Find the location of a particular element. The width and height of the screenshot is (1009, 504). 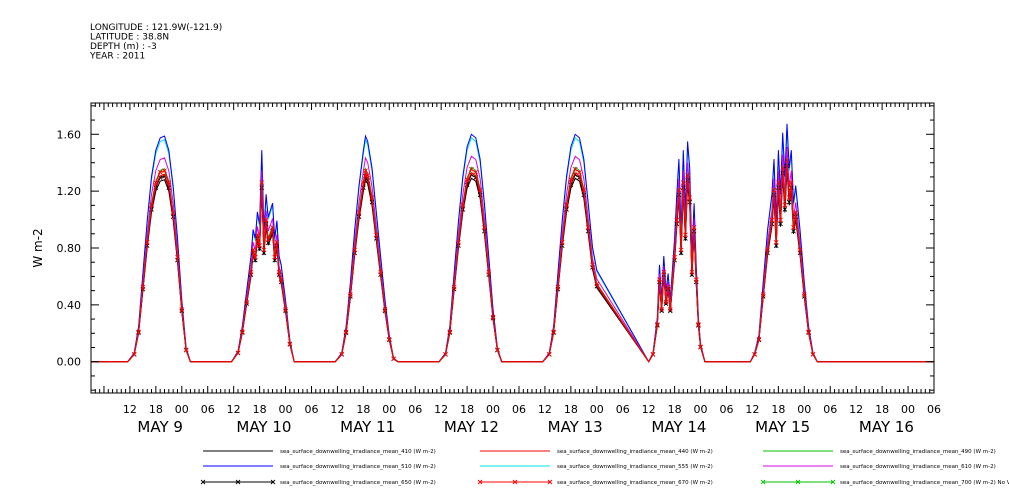

y-tick-label: 1.20 is located at coordinates (69, 191).